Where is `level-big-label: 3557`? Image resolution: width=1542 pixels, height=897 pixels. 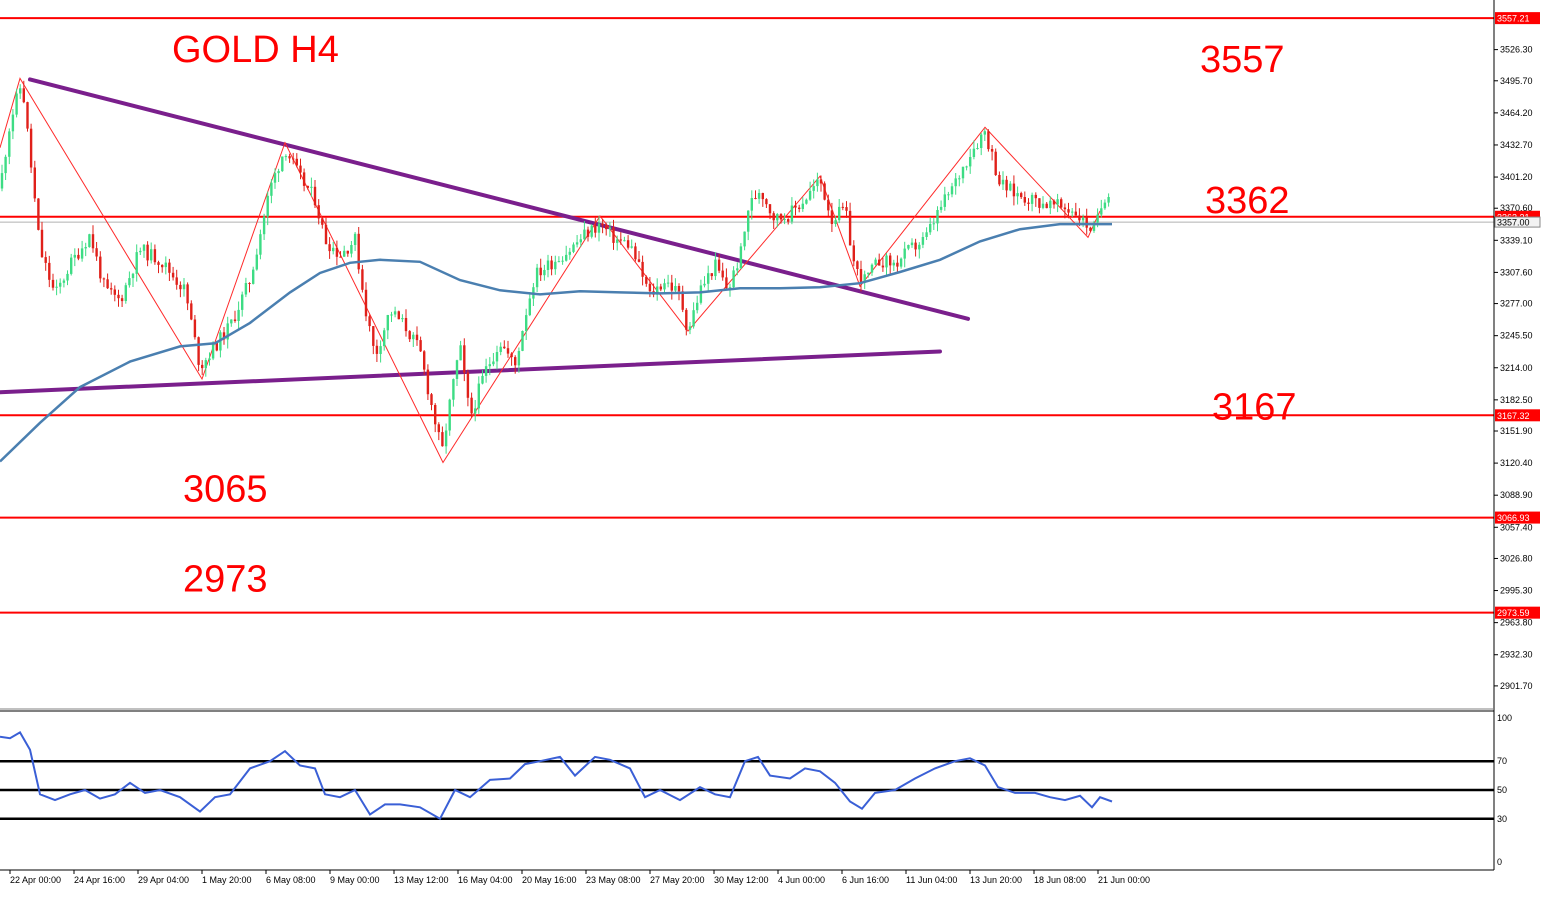 level-big-label: 3557 is located at coordinates (1242, 60).